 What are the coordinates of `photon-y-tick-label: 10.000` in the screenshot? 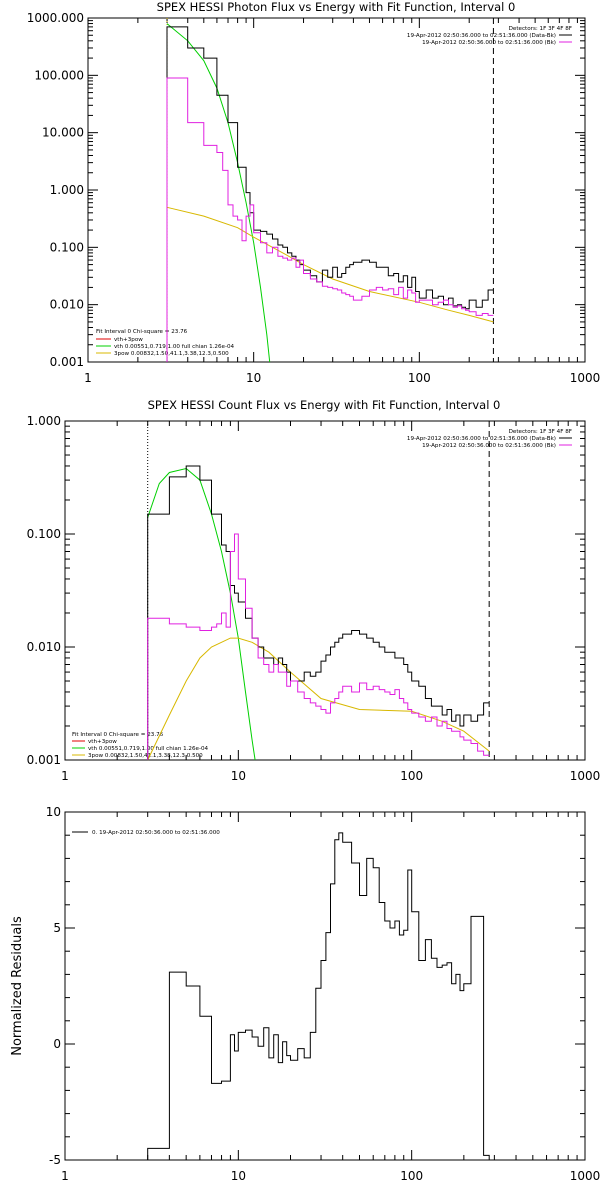 It's located at (63, 133).